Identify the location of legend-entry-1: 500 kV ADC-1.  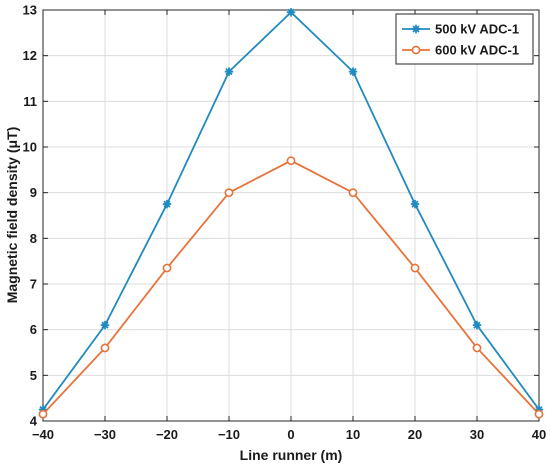
(460, 29).